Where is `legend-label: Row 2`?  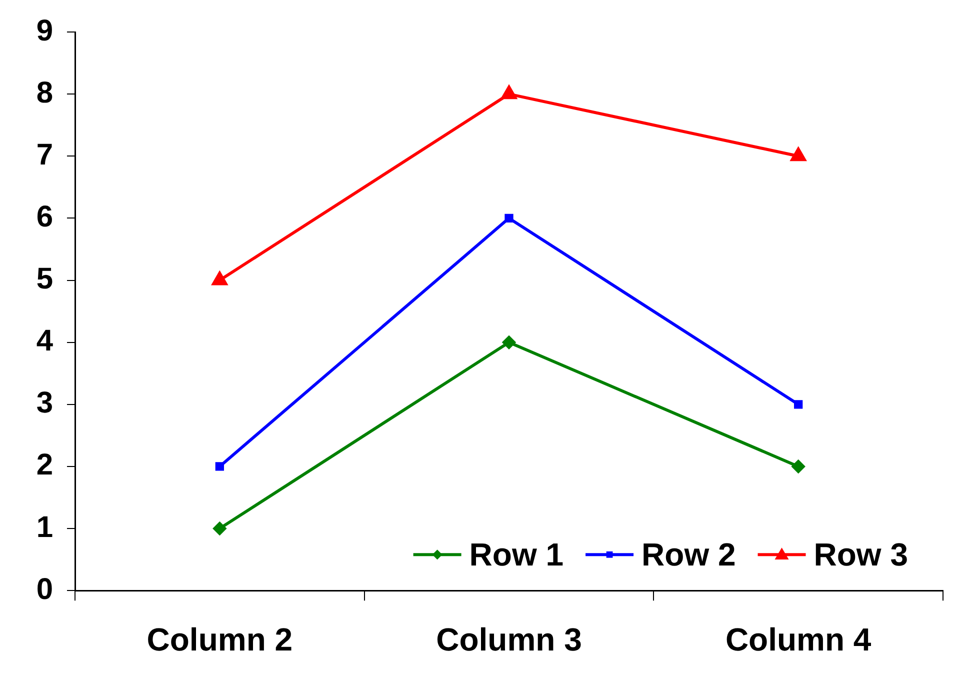 legend-label: Row 2 is located at coordinates (689, 554).